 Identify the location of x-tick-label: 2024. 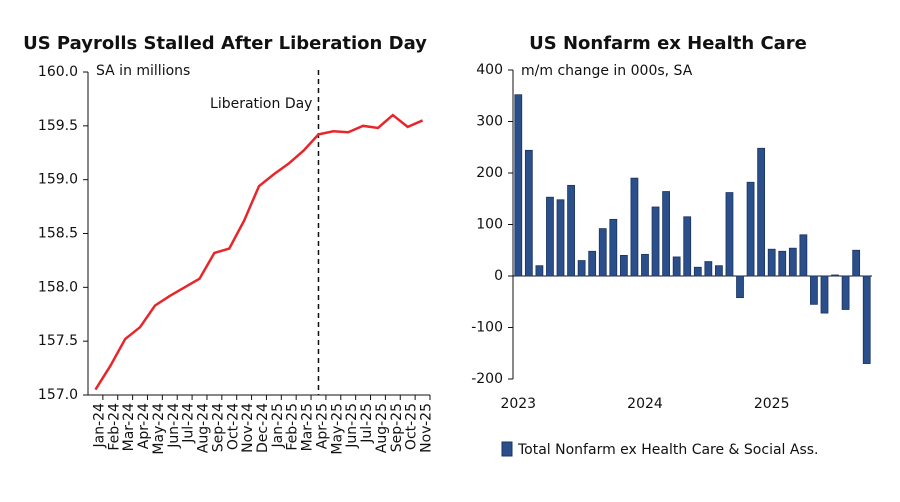
(645, 404).